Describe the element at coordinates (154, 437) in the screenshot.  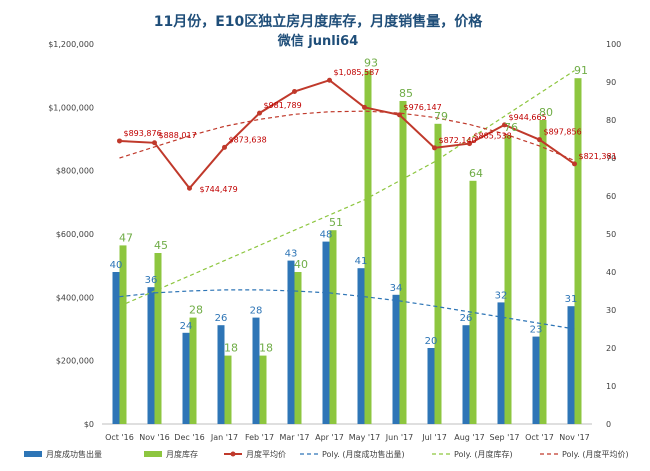
I see `x-tick-label: Nov '16` at that location.